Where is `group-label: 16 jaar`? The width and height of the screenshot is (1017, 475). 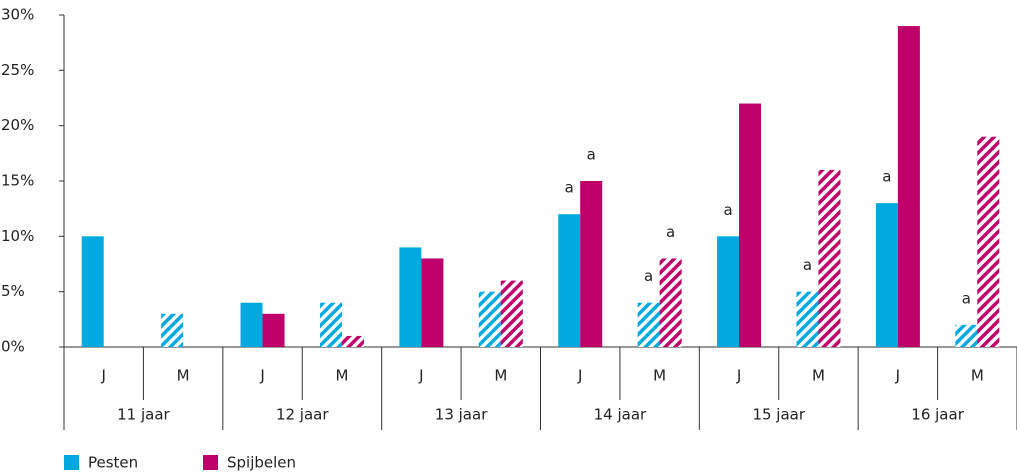
group-label: 16 jaar is located at coordinates (937, 415).